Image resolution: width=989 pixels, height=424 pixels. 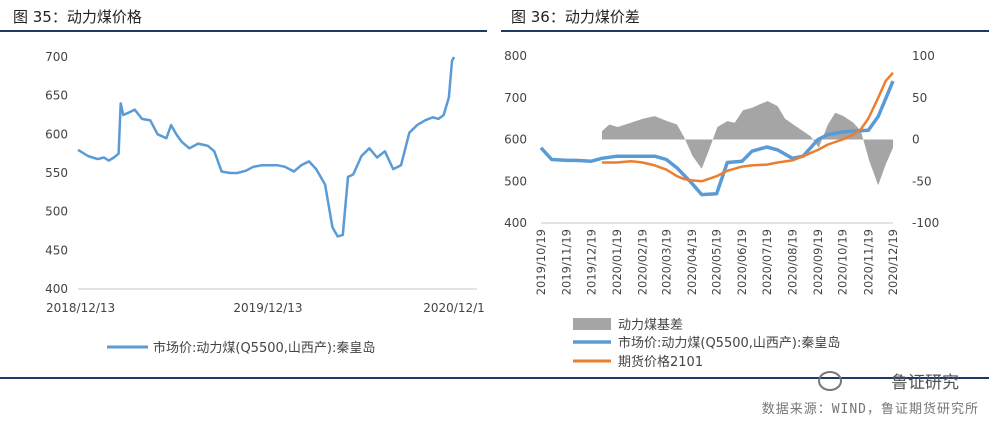 What do you see at coordinates (592, 324) in the screenshot?
I see `c36-legend-swatch-basis` at bounding box center [592, 324].